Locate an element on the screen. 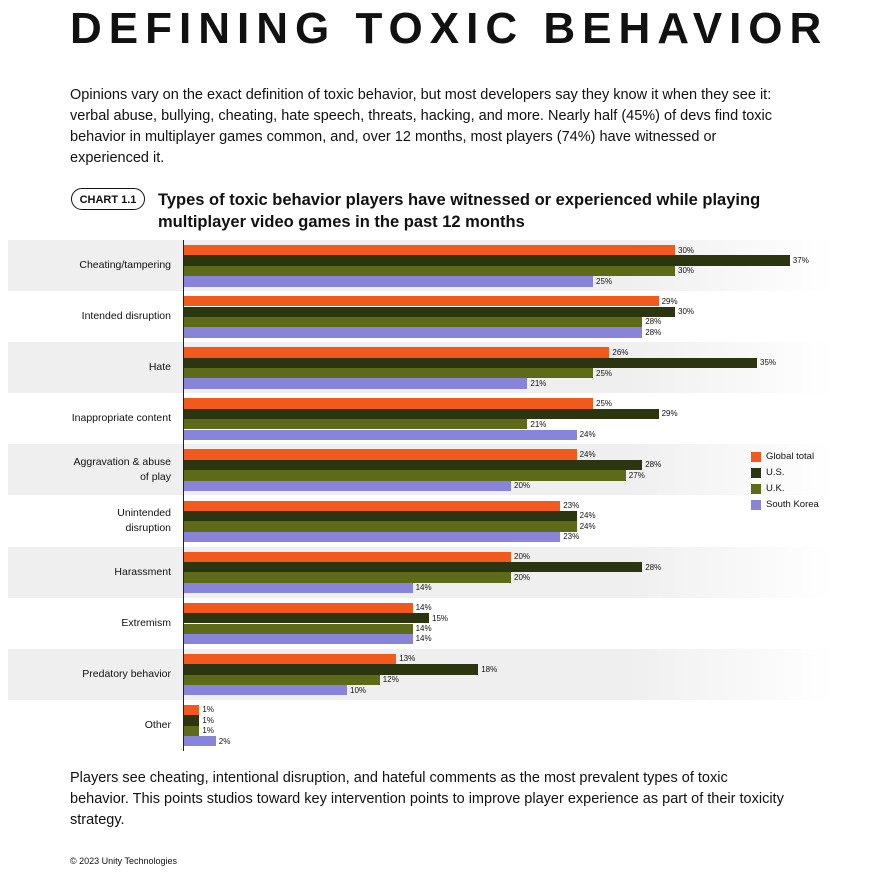 The width and height of the screenshot is (870, 886). value-label: 26% is located at coordinates (620, 352).